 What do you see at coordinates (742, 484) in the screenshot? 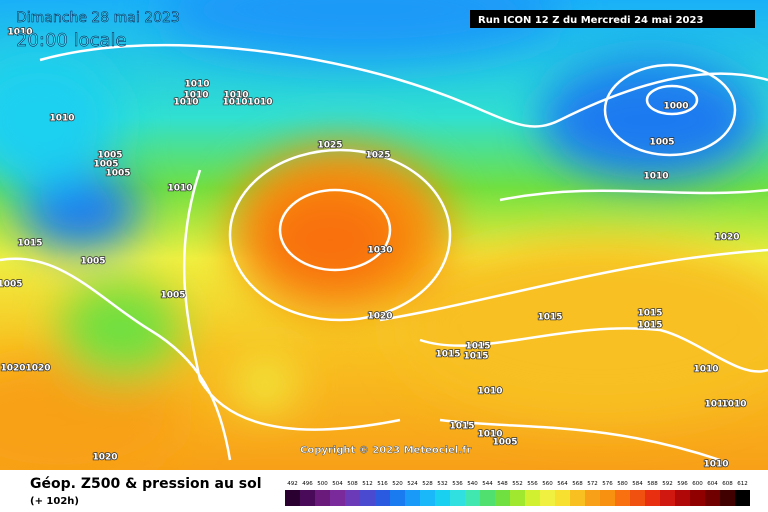
I see `colorbar-label: 612` at bounding box center [742, 484].